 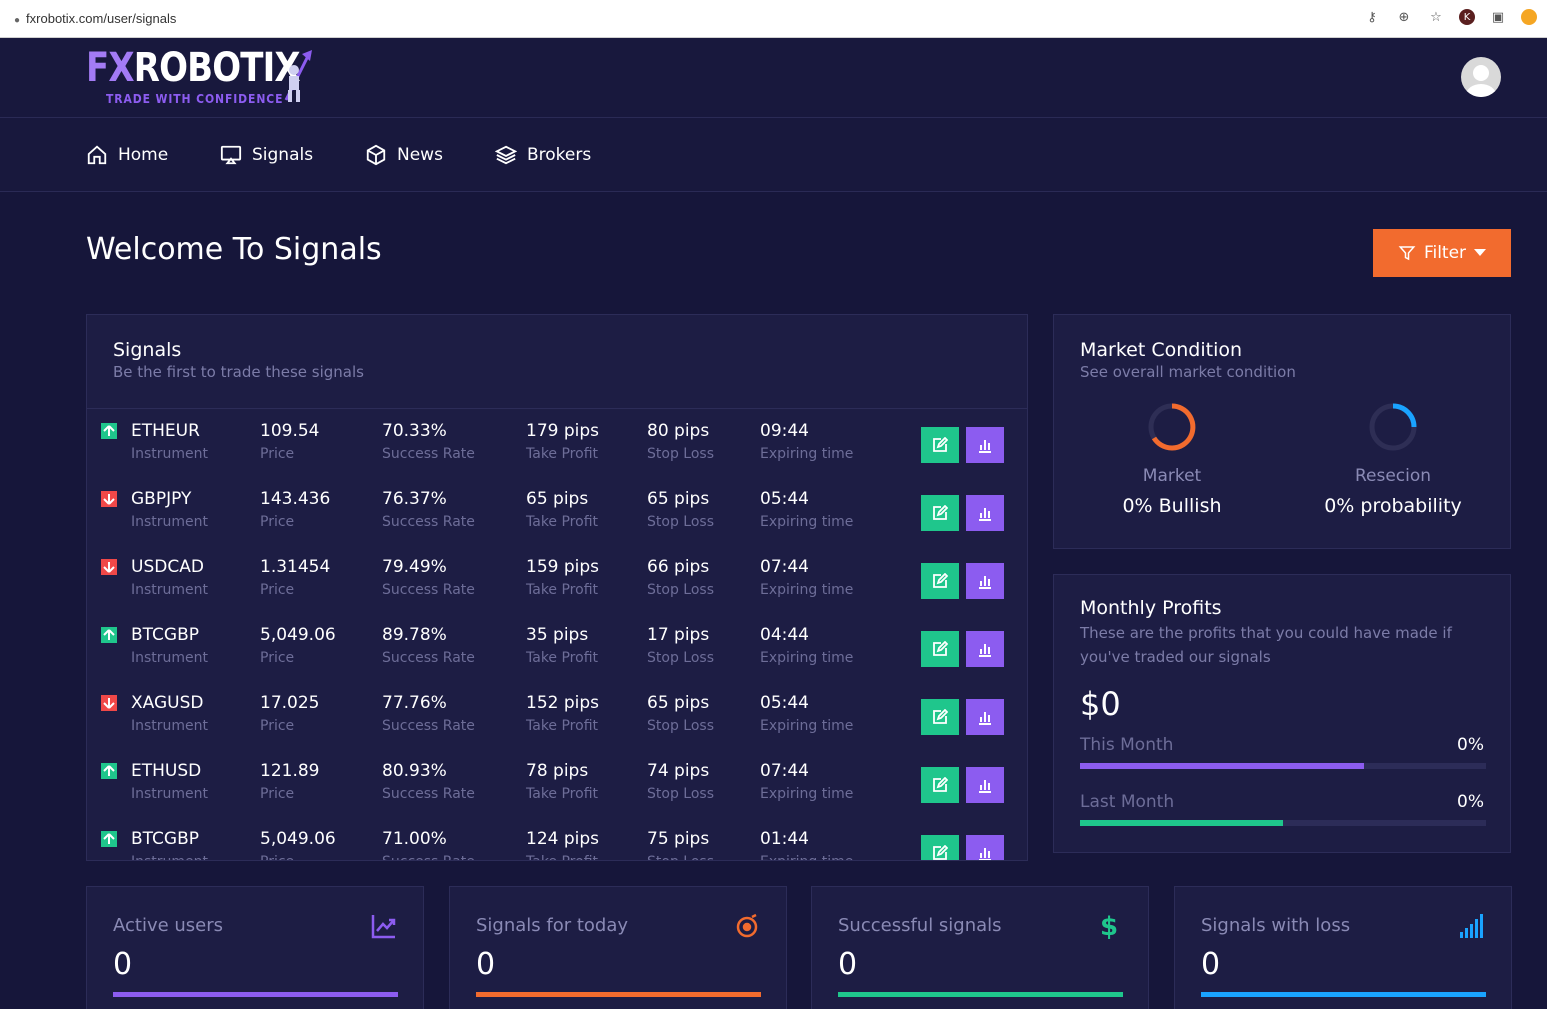 I want to click on signal-stop-loss-value: 65 pips, so click(x=678, y=499).